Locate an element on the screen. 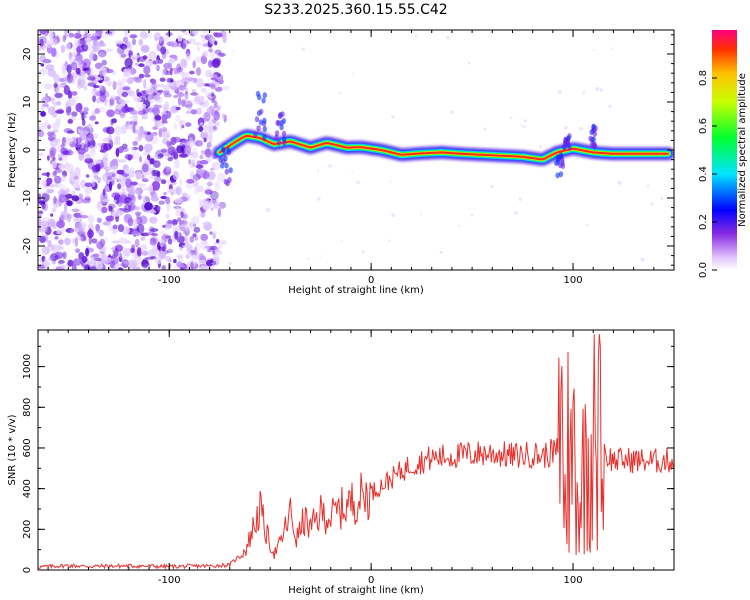 This screenshot has width=750, height=600. colorbar-tick-label: 0.2 is located at coordinates (703, 222).